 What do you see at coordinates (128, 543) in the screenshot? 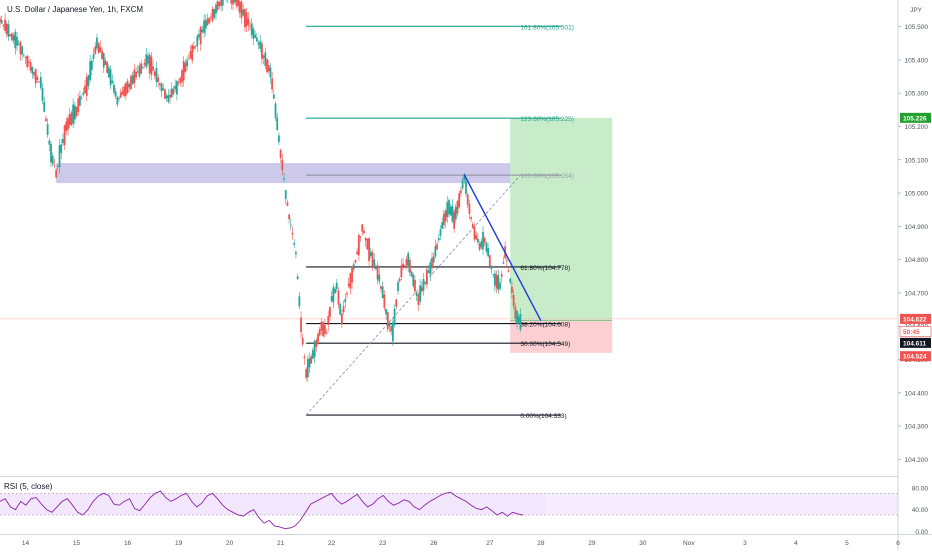
I see `time-tick-label: 16` at bounding box center [128, 543].